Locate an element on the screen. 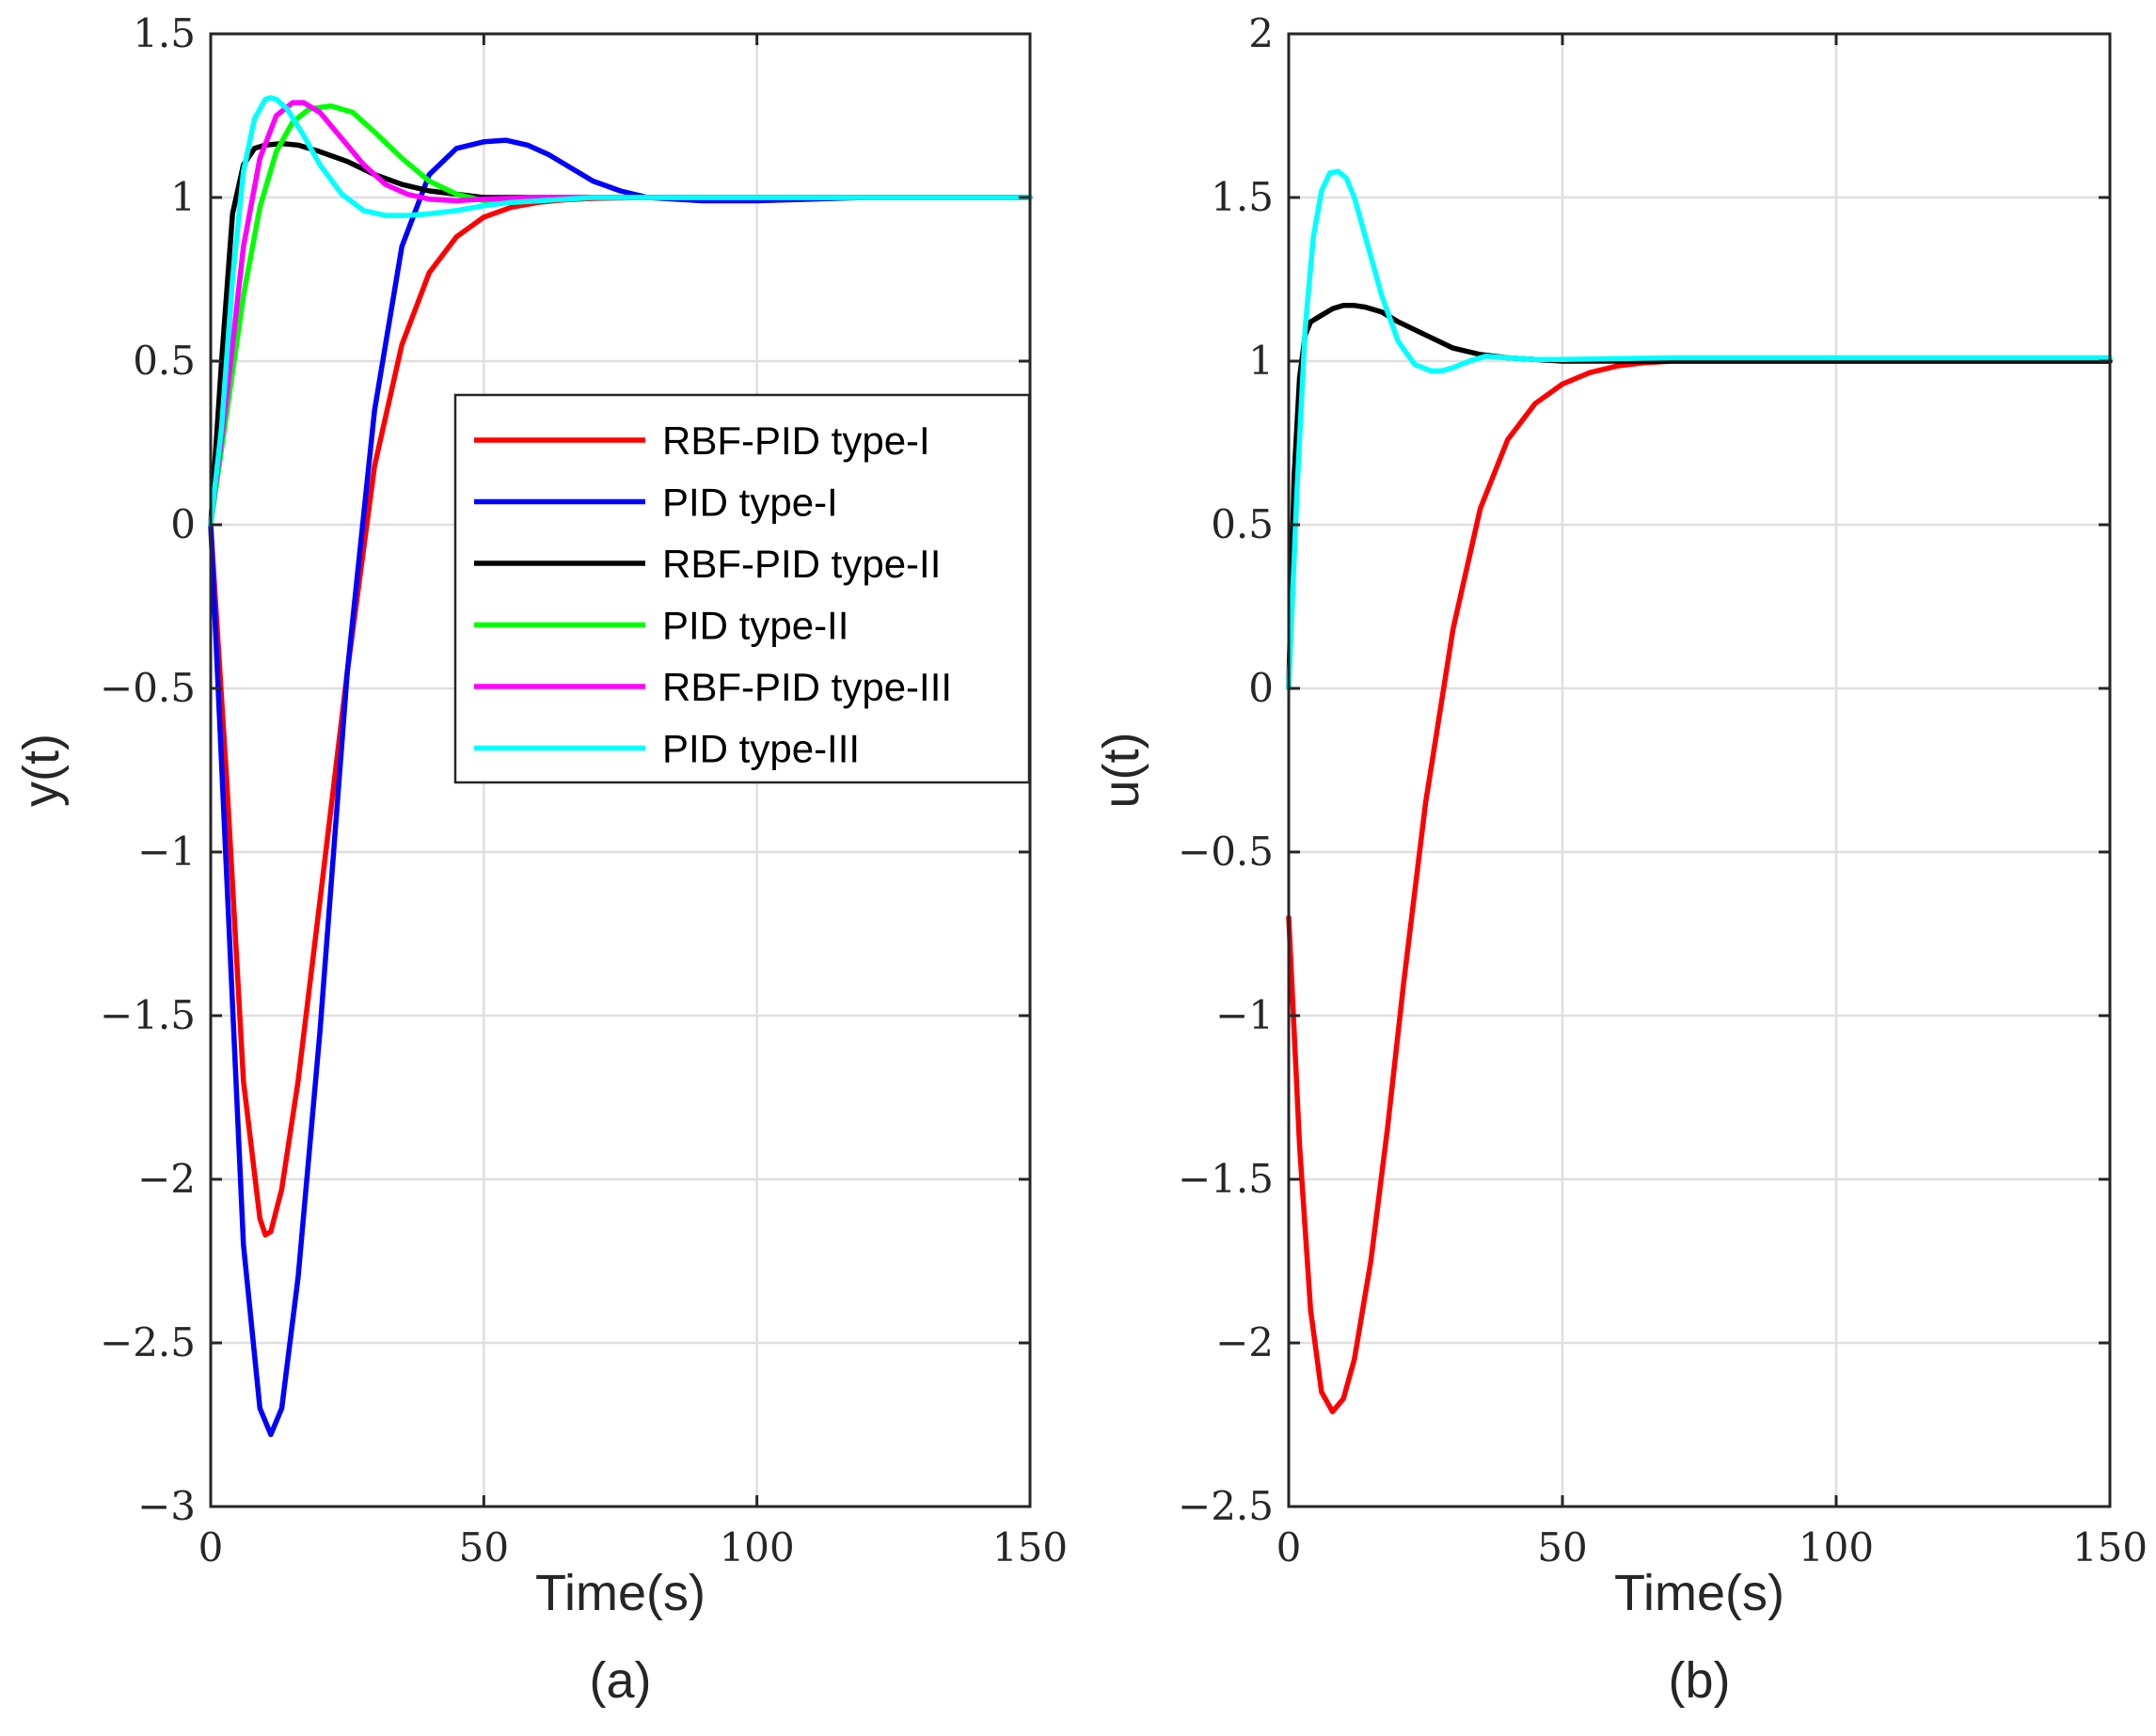 The image size is (2156, 1736). y-tick-label: 2 is located at coordinates (1261, 33).